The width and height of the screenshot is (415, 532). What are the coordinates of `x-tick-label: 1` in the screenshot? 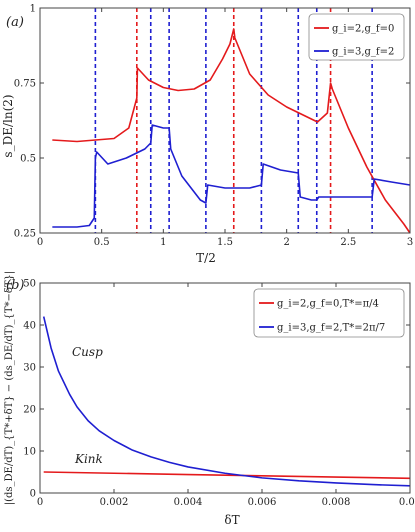 It's located at (163, 242).